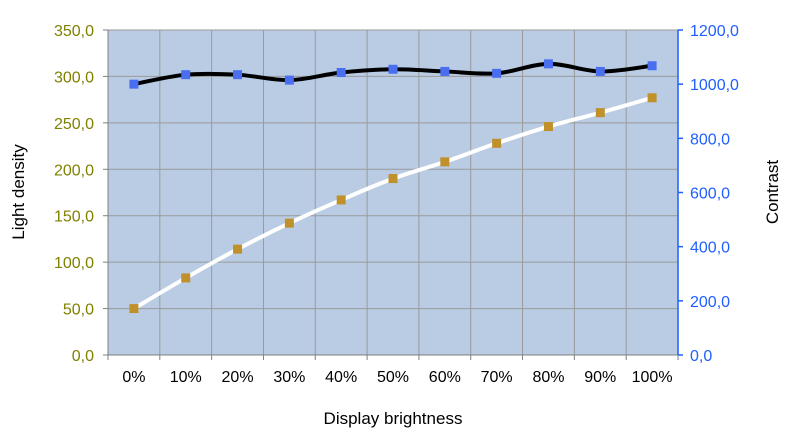  I want to click on x-tick-label: 30%, so click(289, 377).